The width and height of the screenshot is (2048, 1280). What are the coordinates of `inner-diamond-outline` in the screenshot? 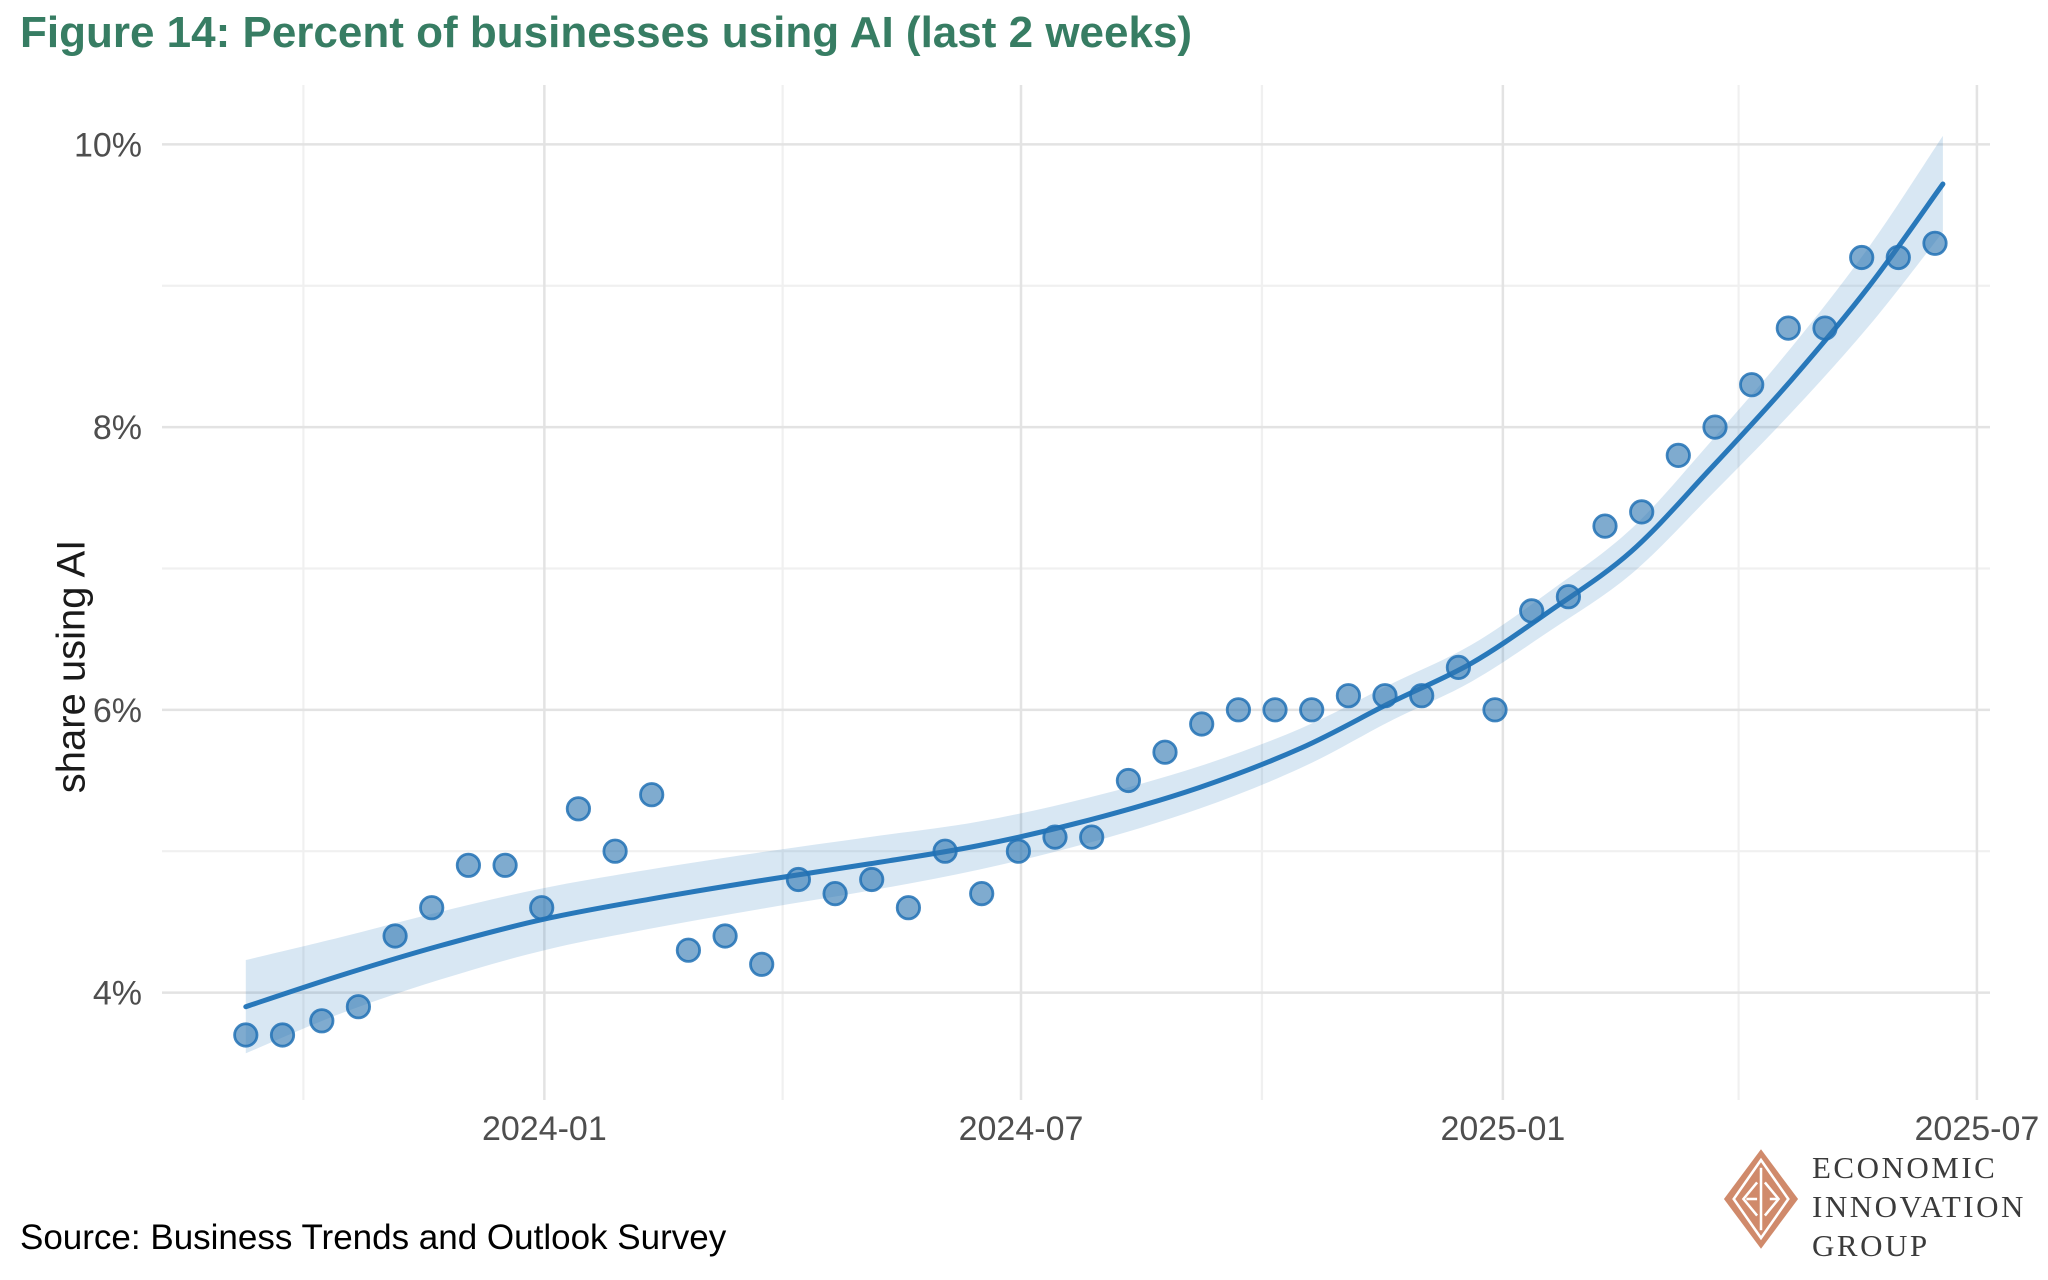 It's located at (1761, 1199).